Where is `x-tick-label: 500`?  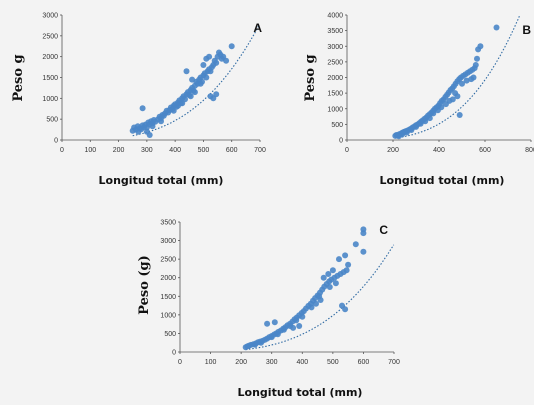
x-tick-label: 500 is located at coordinates (204, 150).